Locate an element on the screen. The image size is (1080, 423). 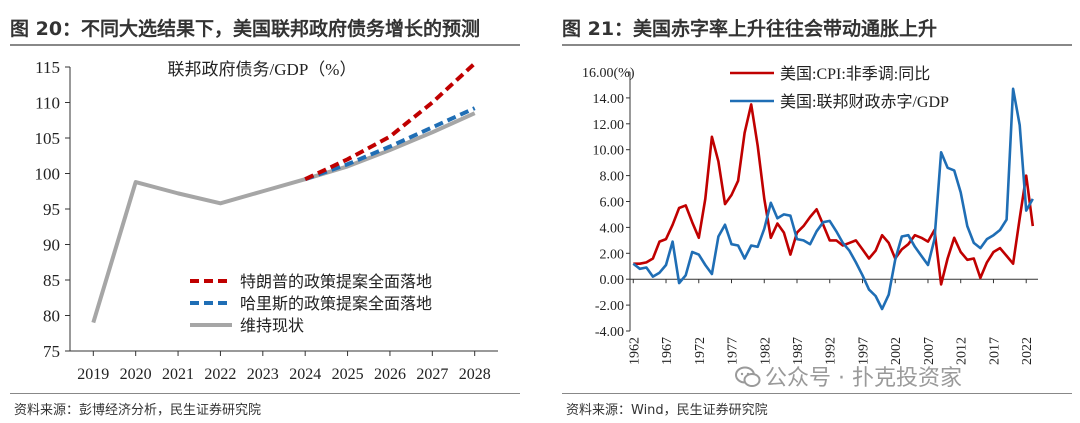
y-tick-label: 105 is located at coordinates (48, 138).